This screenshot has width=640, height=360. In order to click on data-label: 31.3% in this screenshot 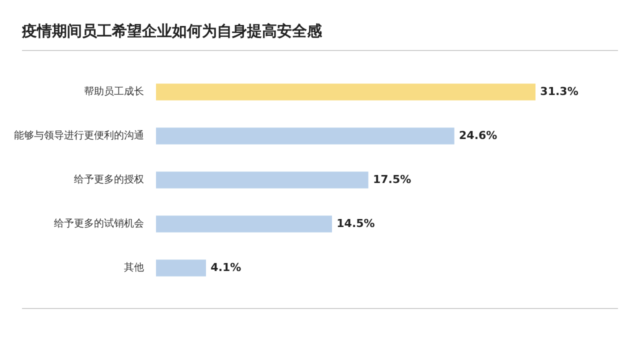, I will do `click(559, 91)`.